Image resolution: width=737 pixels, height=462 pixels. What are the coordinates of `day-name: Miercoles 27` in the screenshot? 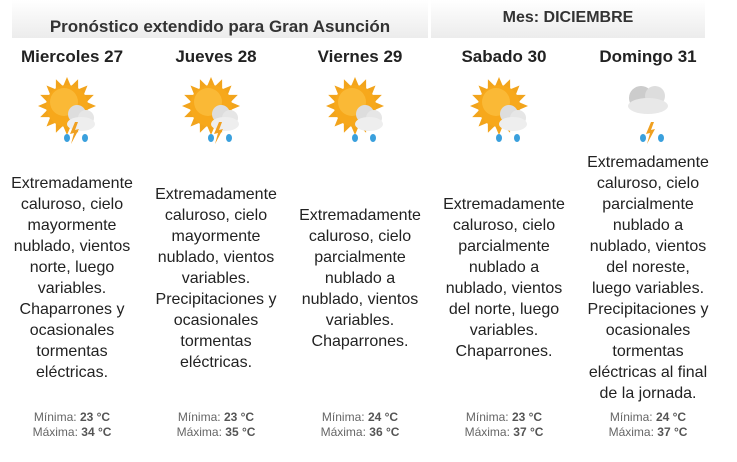 It's located at (72, 56).